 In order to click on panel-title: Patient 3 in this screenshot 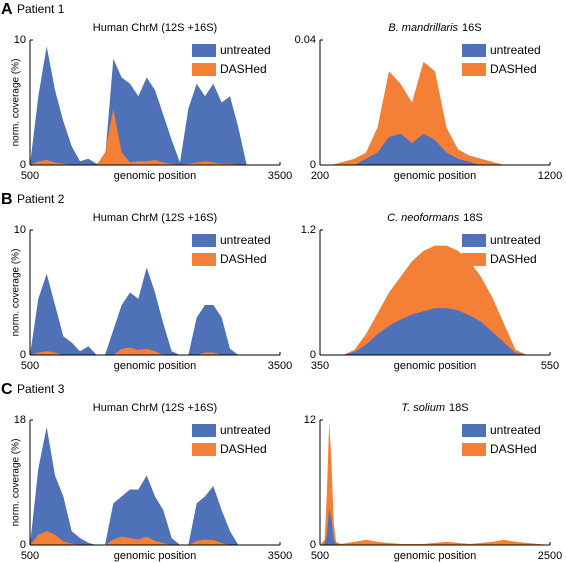, I will do `click(41, 389)`.